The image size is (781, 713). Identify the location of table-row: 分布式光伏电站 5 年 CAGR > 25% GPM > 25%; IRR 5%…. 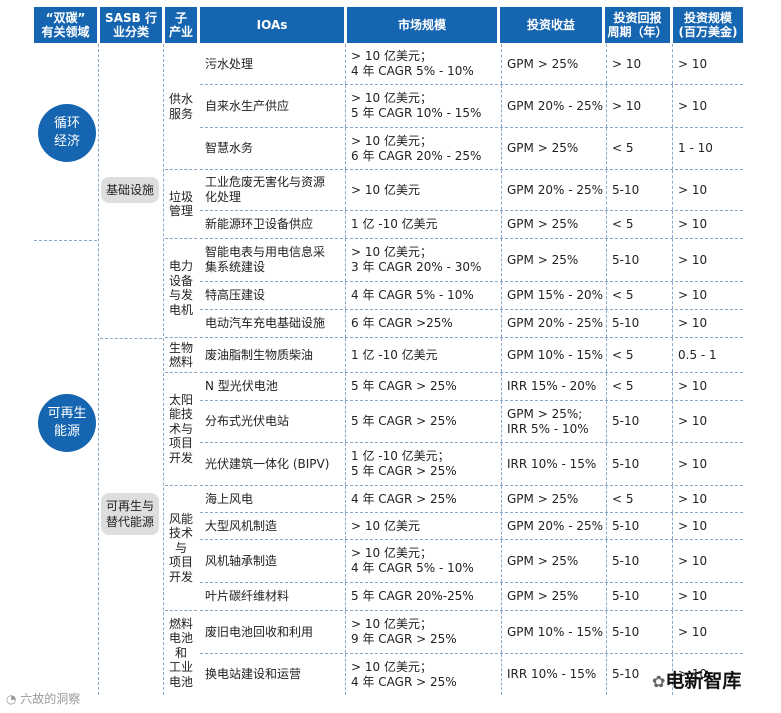
(471, 422).